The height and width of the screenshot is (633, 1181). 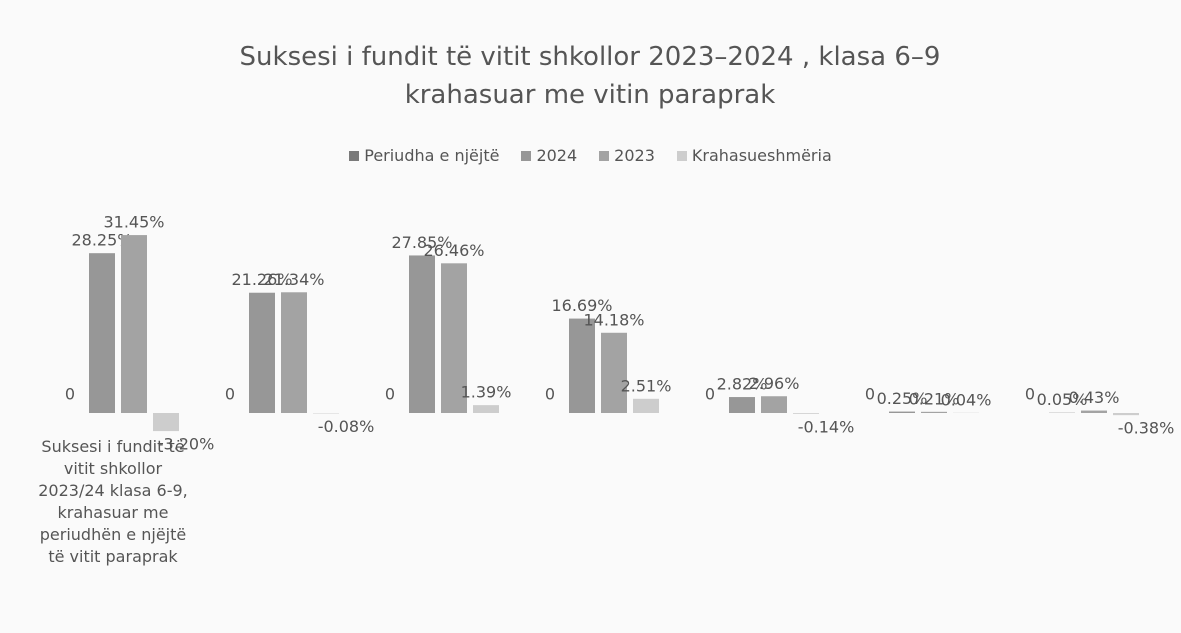 I want to click on legend-item: 2024, so click(x=549, y=155).